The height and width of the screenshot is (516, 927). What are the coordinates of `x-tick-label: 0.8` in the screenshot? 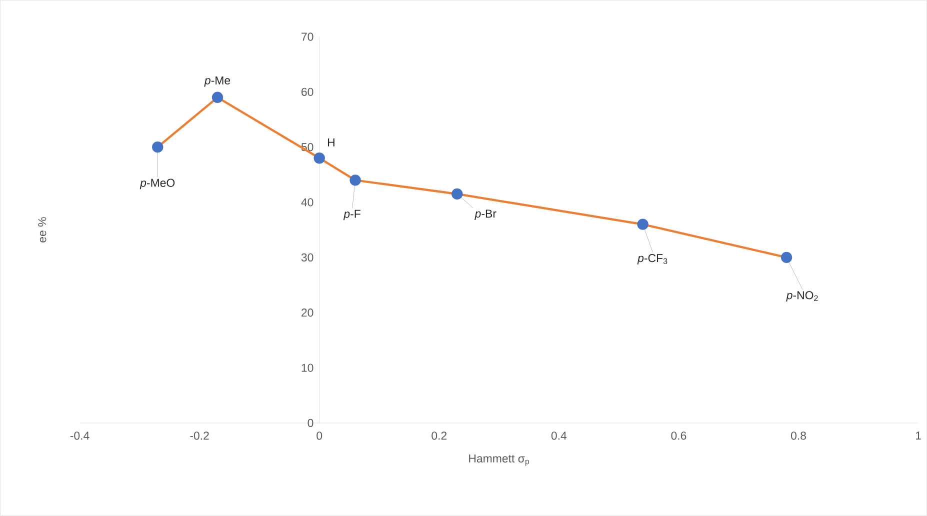 It's located at (798, 436).